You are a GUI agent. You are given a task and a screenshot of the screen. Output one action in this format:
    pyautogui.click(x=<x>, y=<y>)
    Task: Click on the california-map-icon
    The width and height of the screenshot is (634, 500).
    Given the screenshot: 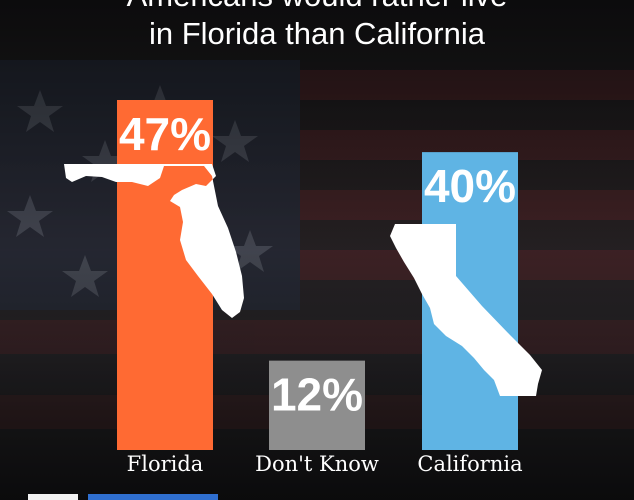 What is the action you would take?
    pyautogui.click(x=466, y=310)
    